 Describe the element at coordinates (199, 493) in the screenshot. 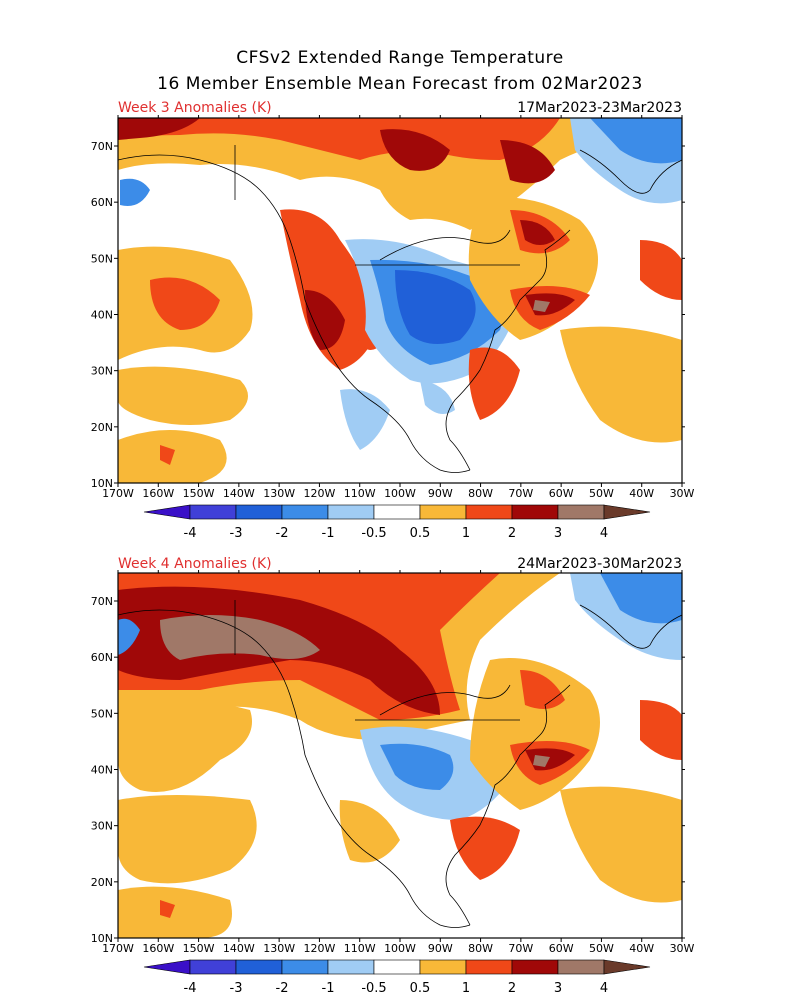

I see `week3-lon-label: 150W` at that location.